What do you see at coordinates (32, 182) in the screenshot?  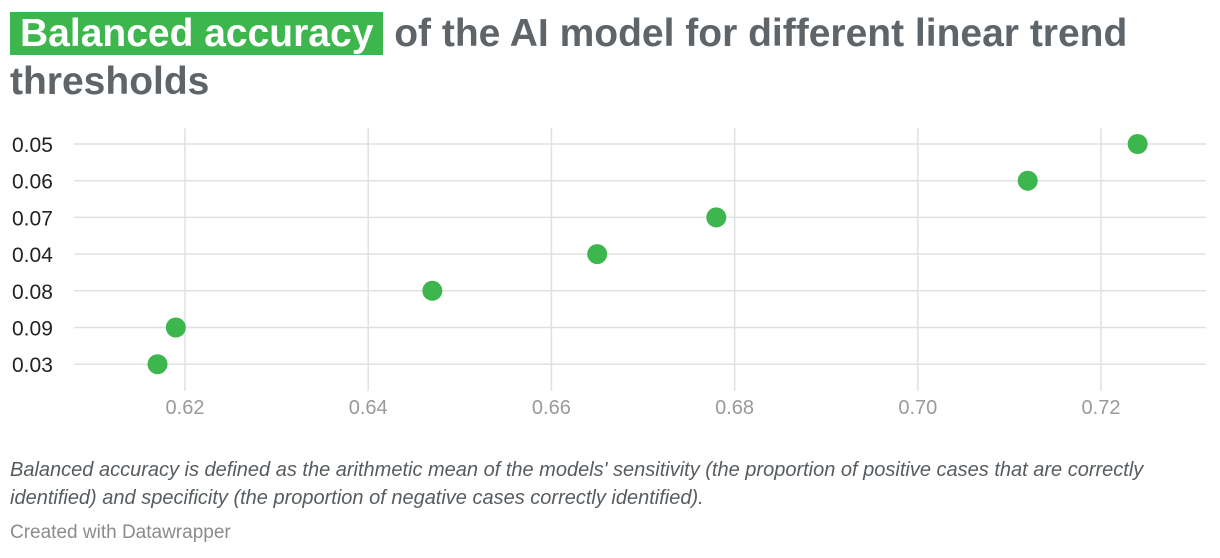 I see `y-tick-label: 0.06` at bounding box center [32, 182].